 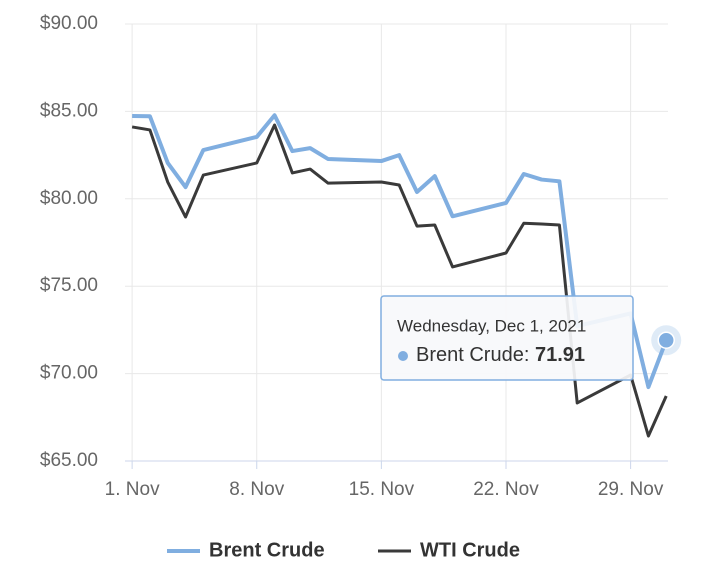 I want to click on x-tick-label: 1. Nov, so click(x=132, y=489).